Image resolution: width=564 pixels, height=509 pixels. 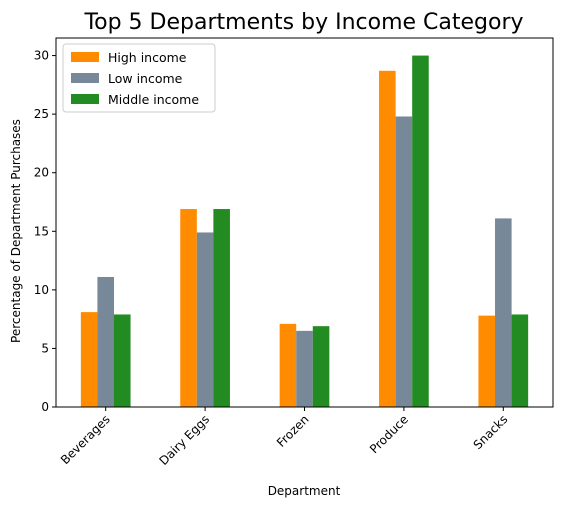 What do you see at coordinates (188, 308) in the screenshot?
I see `bar-high-income-dairy-eggs` at bounding box center [188, 308].